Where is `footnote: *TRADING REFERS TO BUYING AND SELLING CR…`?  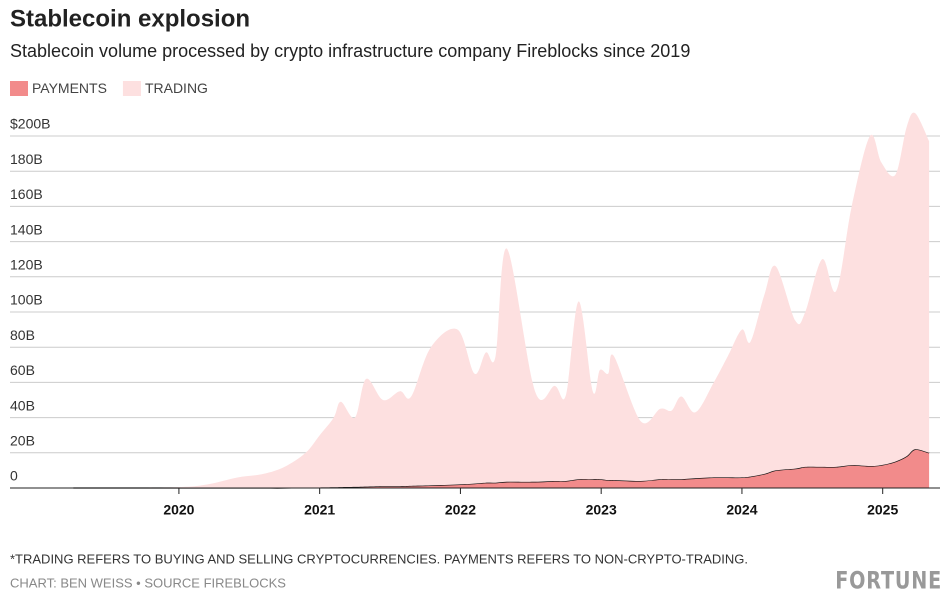 footnote: *TRADING REFERS TO BUYING AND SELLING CR… is located at coordinates (379, 558).